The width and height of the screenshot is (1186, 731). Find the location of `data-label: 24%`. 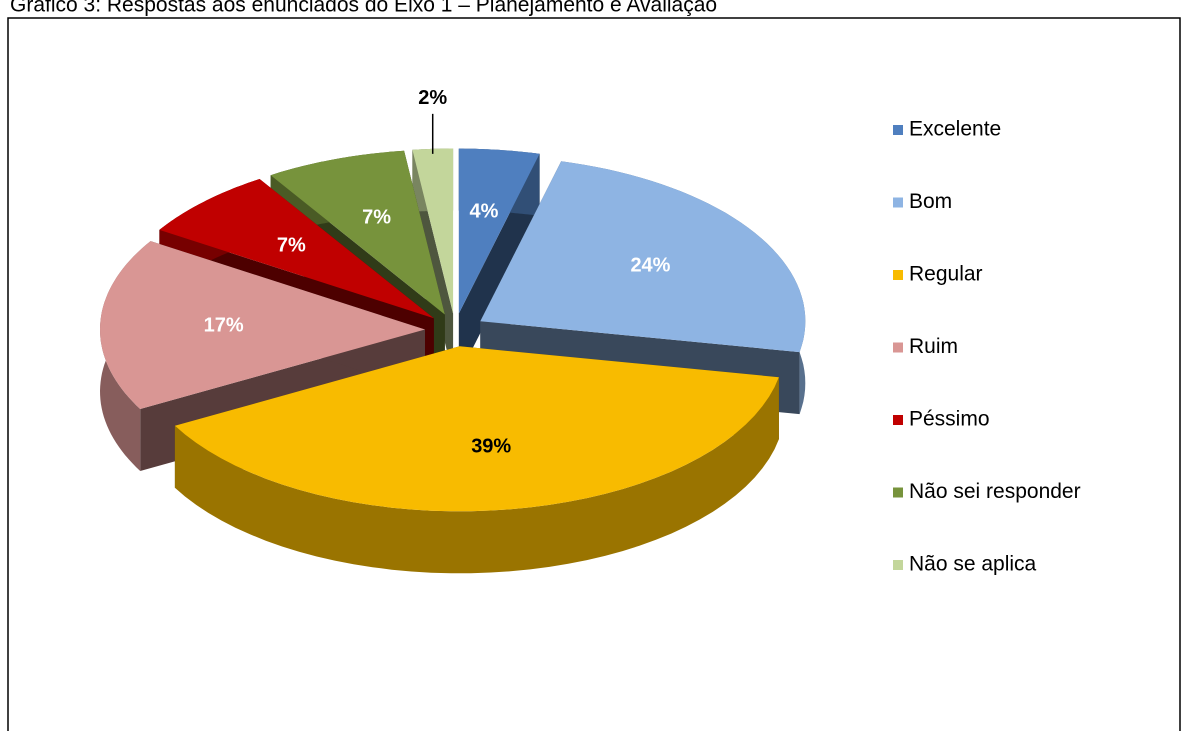

data-label: 24% is located at coordinates (650, 266).